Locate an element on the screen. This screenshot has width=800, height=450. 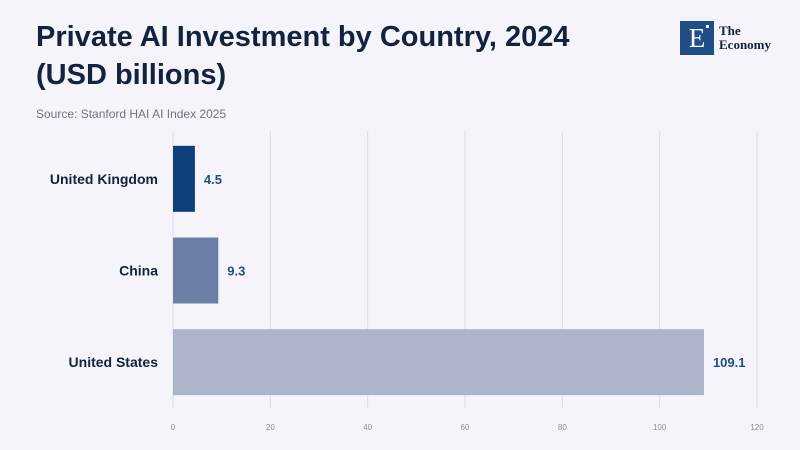
x-tick-label: 120 is located at coordinates (757, 427).